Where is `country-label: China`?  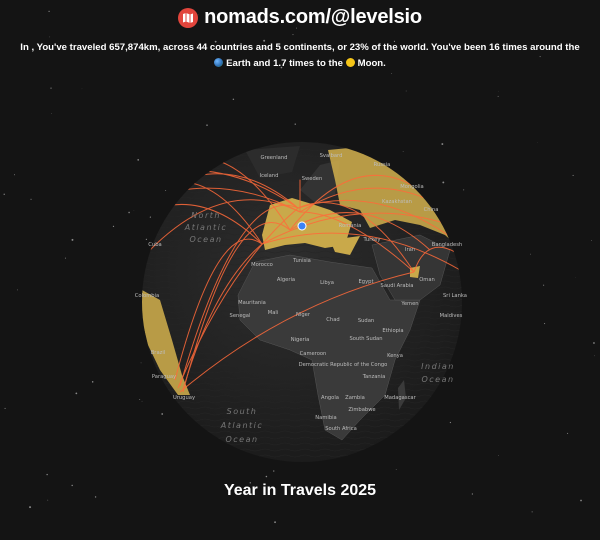 country-label: China is located at coordinates (431, 210).